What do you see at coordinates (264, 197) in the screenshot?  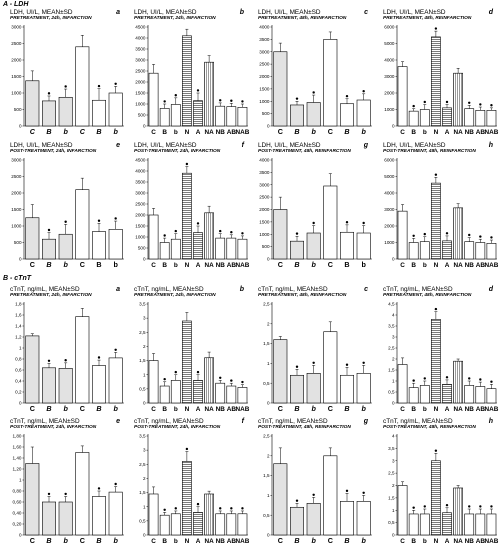 I see `y-tick-label: 2500` at bounding box center [264, 197].